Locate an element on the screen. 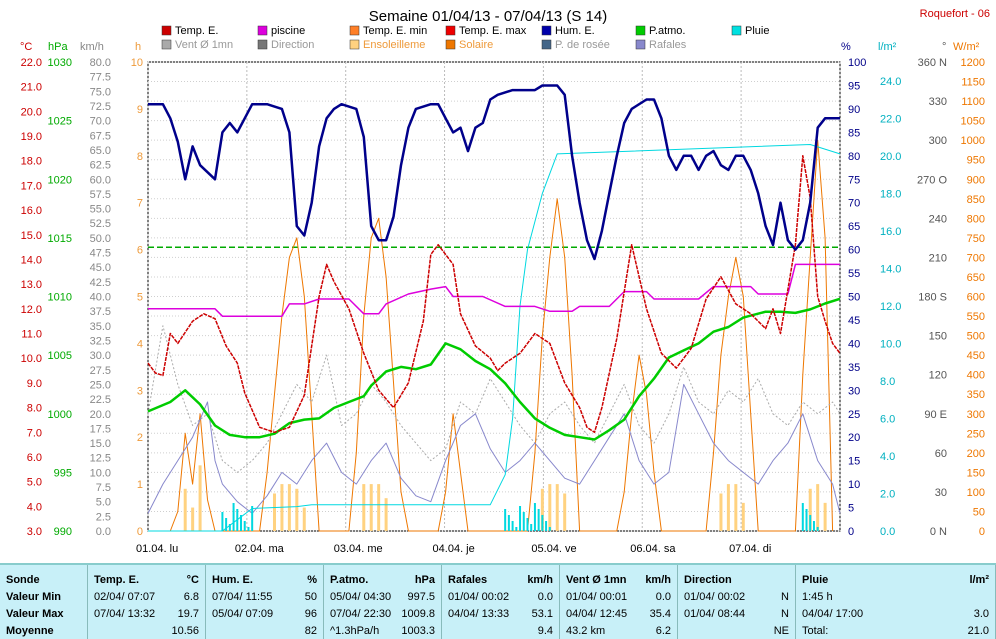 The height and width of the screenshot is (639, 996). stats-value: 0.0 is located at coordinates (545, 597).